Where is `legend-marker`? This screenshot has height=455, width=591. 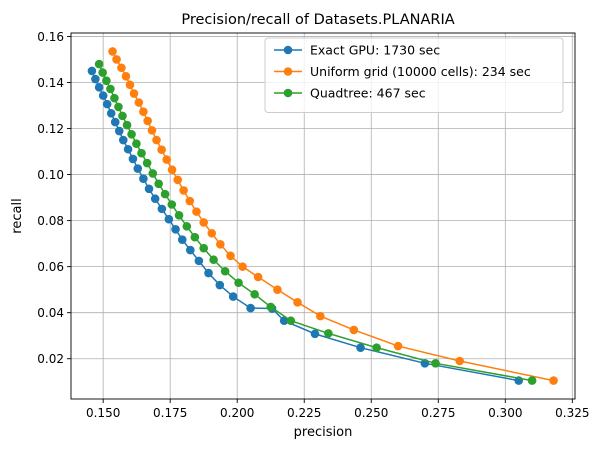
legend-marker is located at coordinates (288, 71).